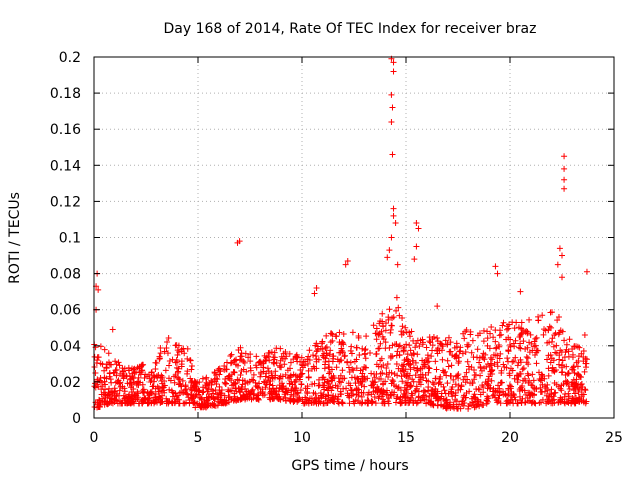  What do you see at coordinates (65, 238) in the screenshot?
I see `y-tick-labels: 0 0.02 0.04 0.06 0.08 0.1 0.12 0.14 0.16 0.18 0.2` at bounding box center [65, 238].